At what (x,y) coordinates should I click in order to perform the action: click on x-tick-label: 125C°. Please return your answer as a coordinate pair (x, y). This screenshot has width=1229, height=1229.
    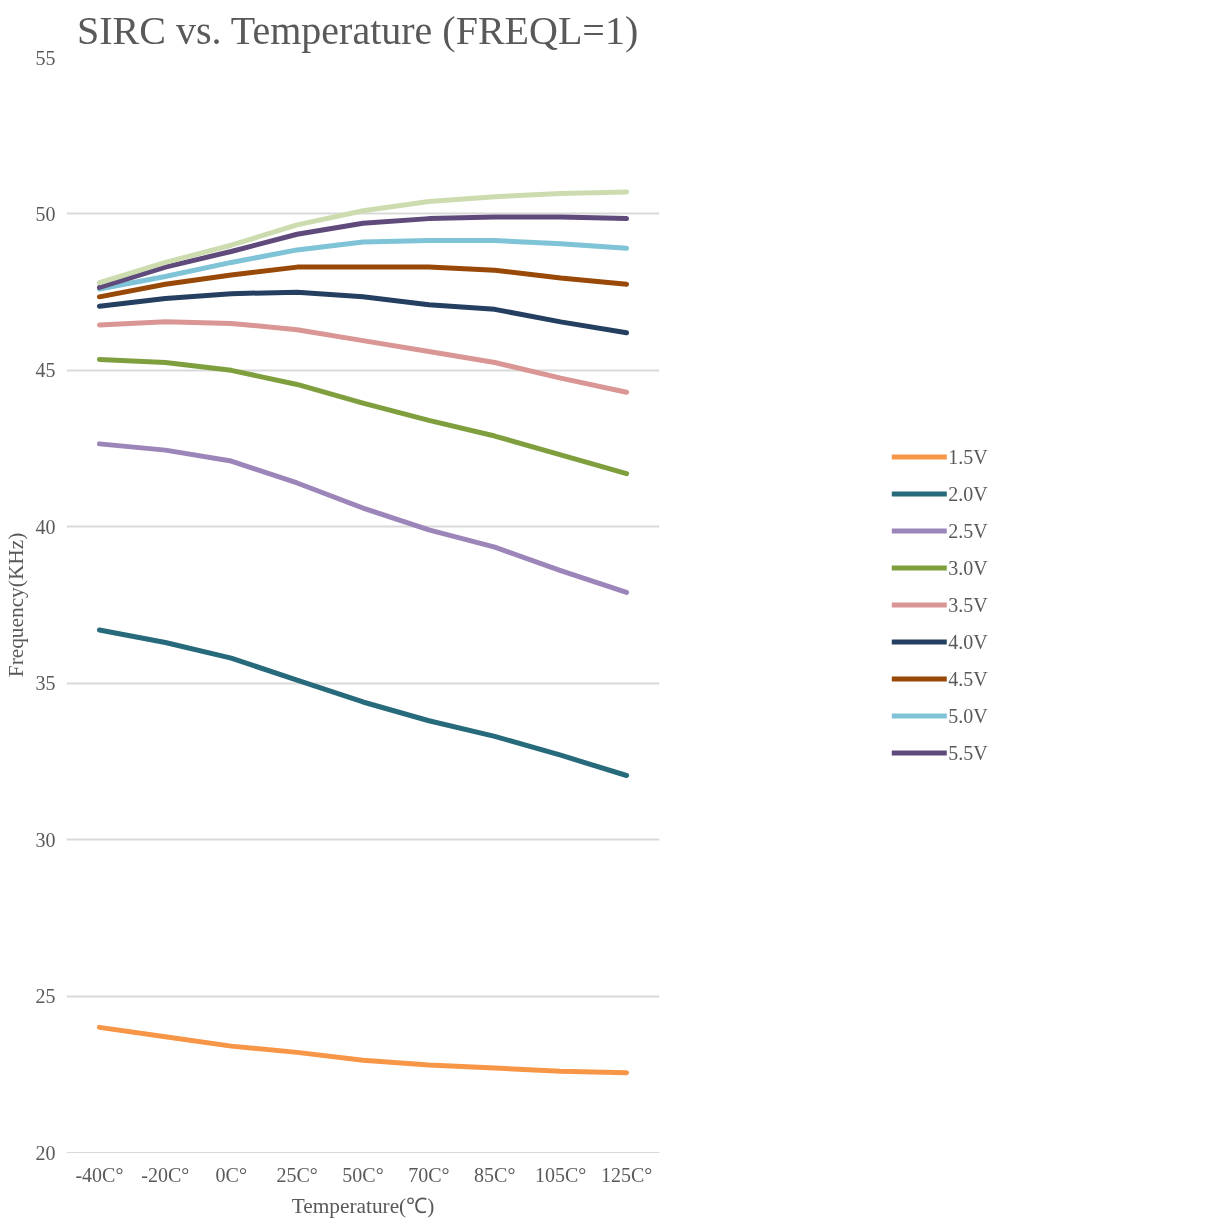
    Looking at the image, I should click on (626, 1174).